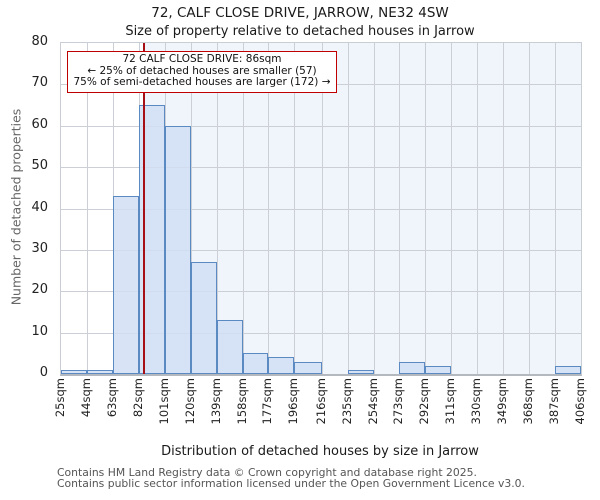  What do you see at coordinates (528, 401) in the screenshot?
I see `x-tick-label: 368sqm` at bounding box center [528, 401].